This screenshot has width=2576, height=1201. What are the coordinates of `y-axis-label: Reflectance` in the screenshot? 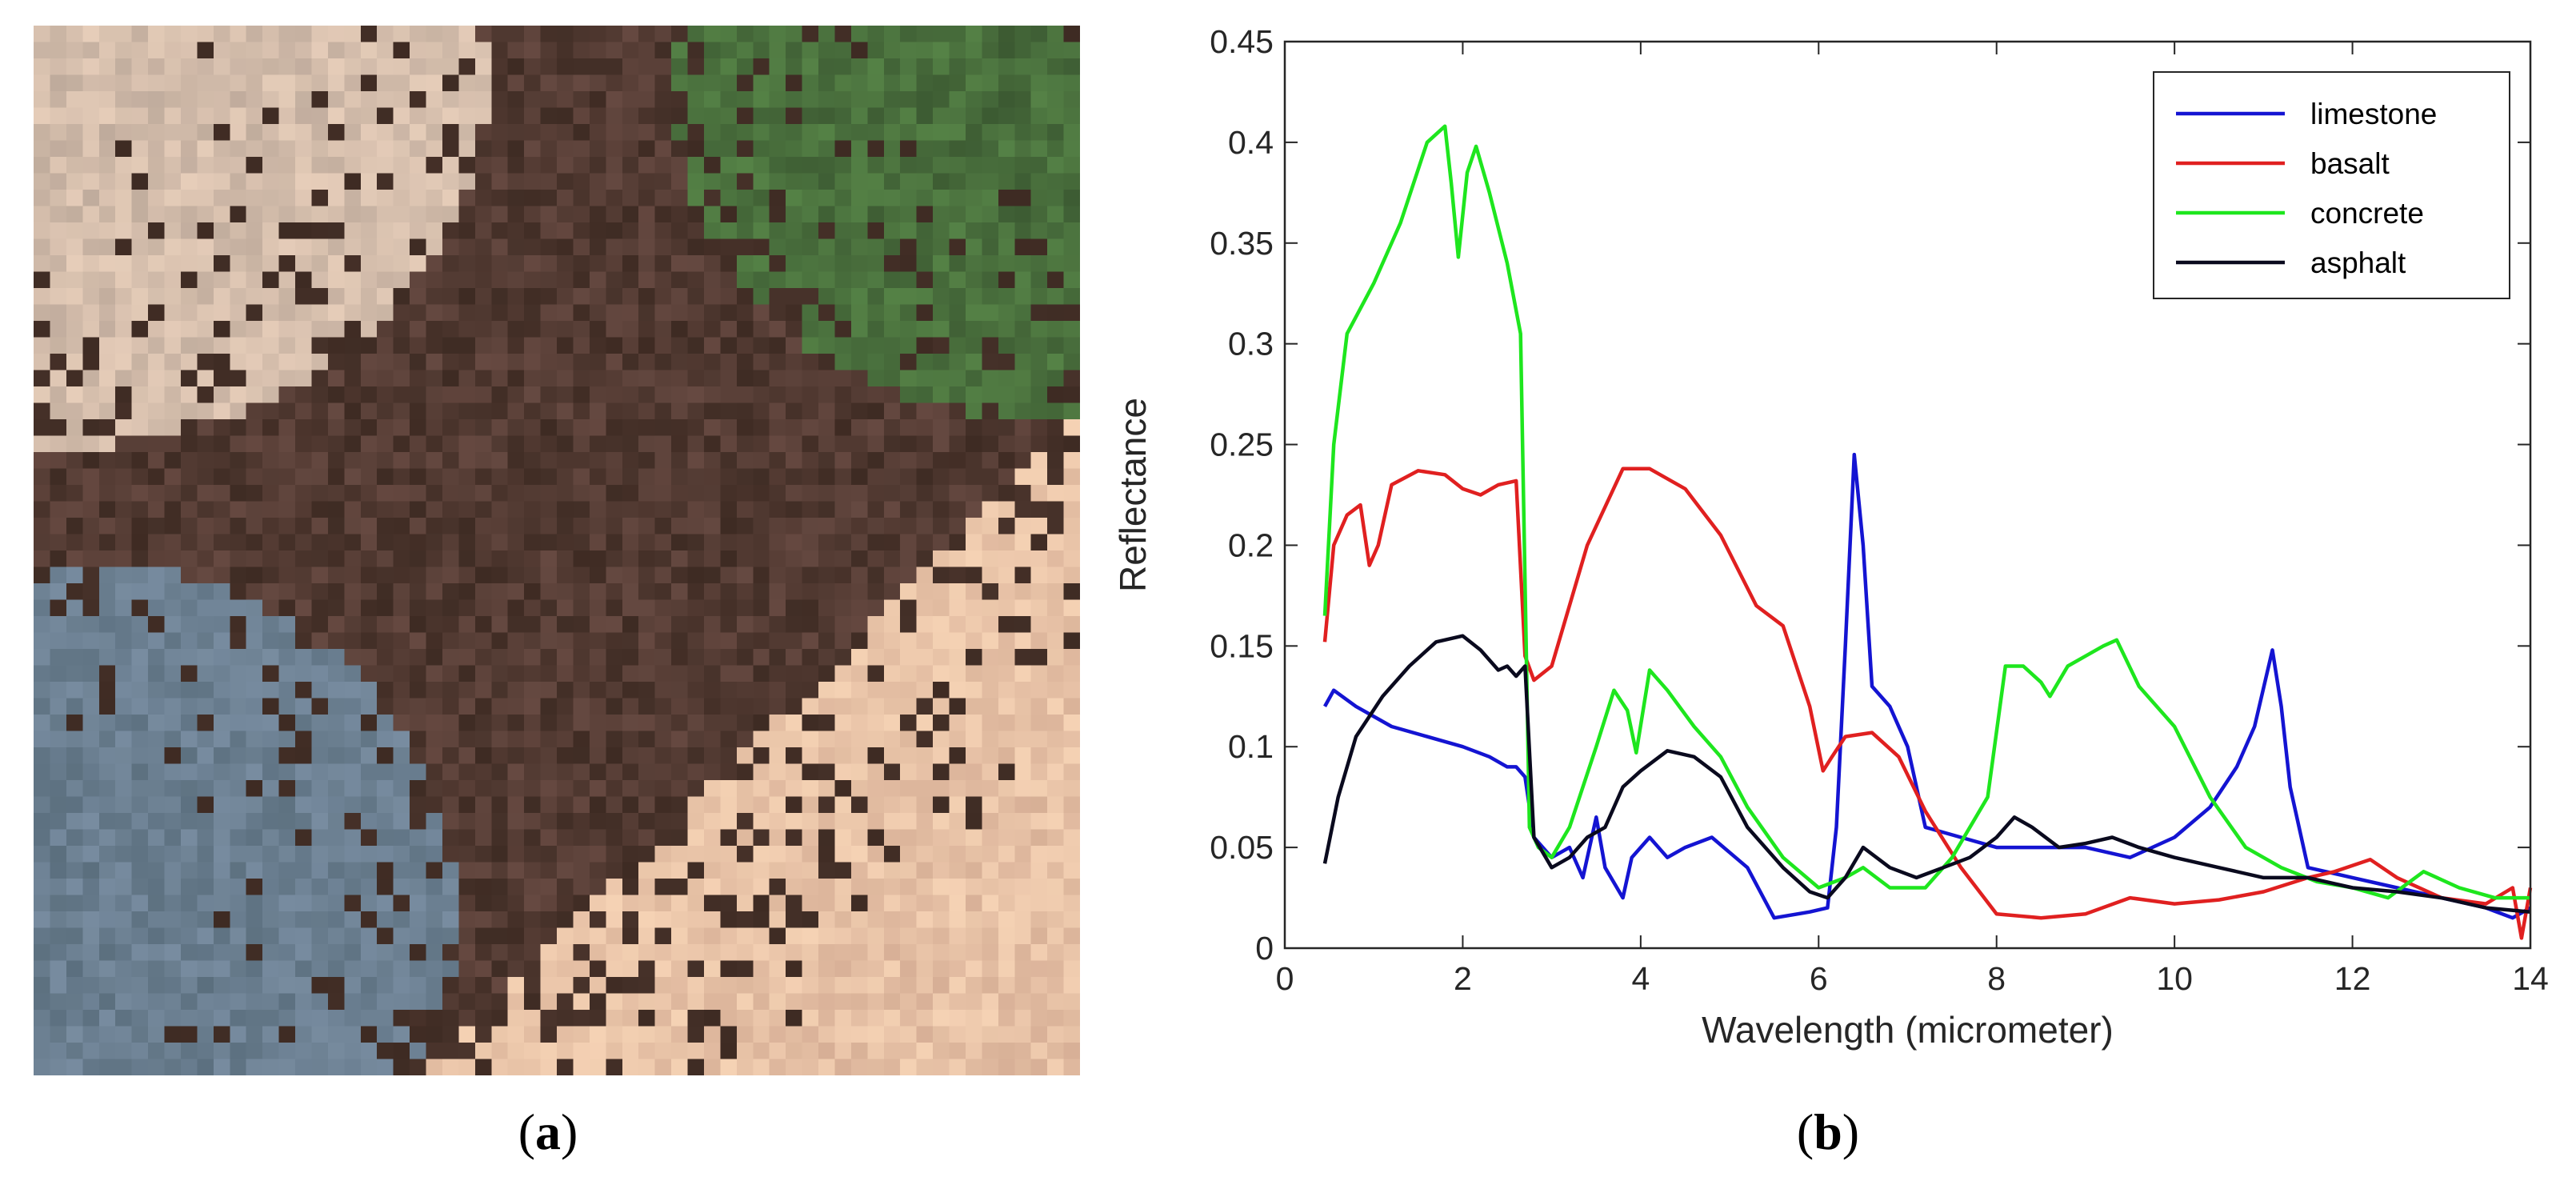 It's located at (1133, 495).